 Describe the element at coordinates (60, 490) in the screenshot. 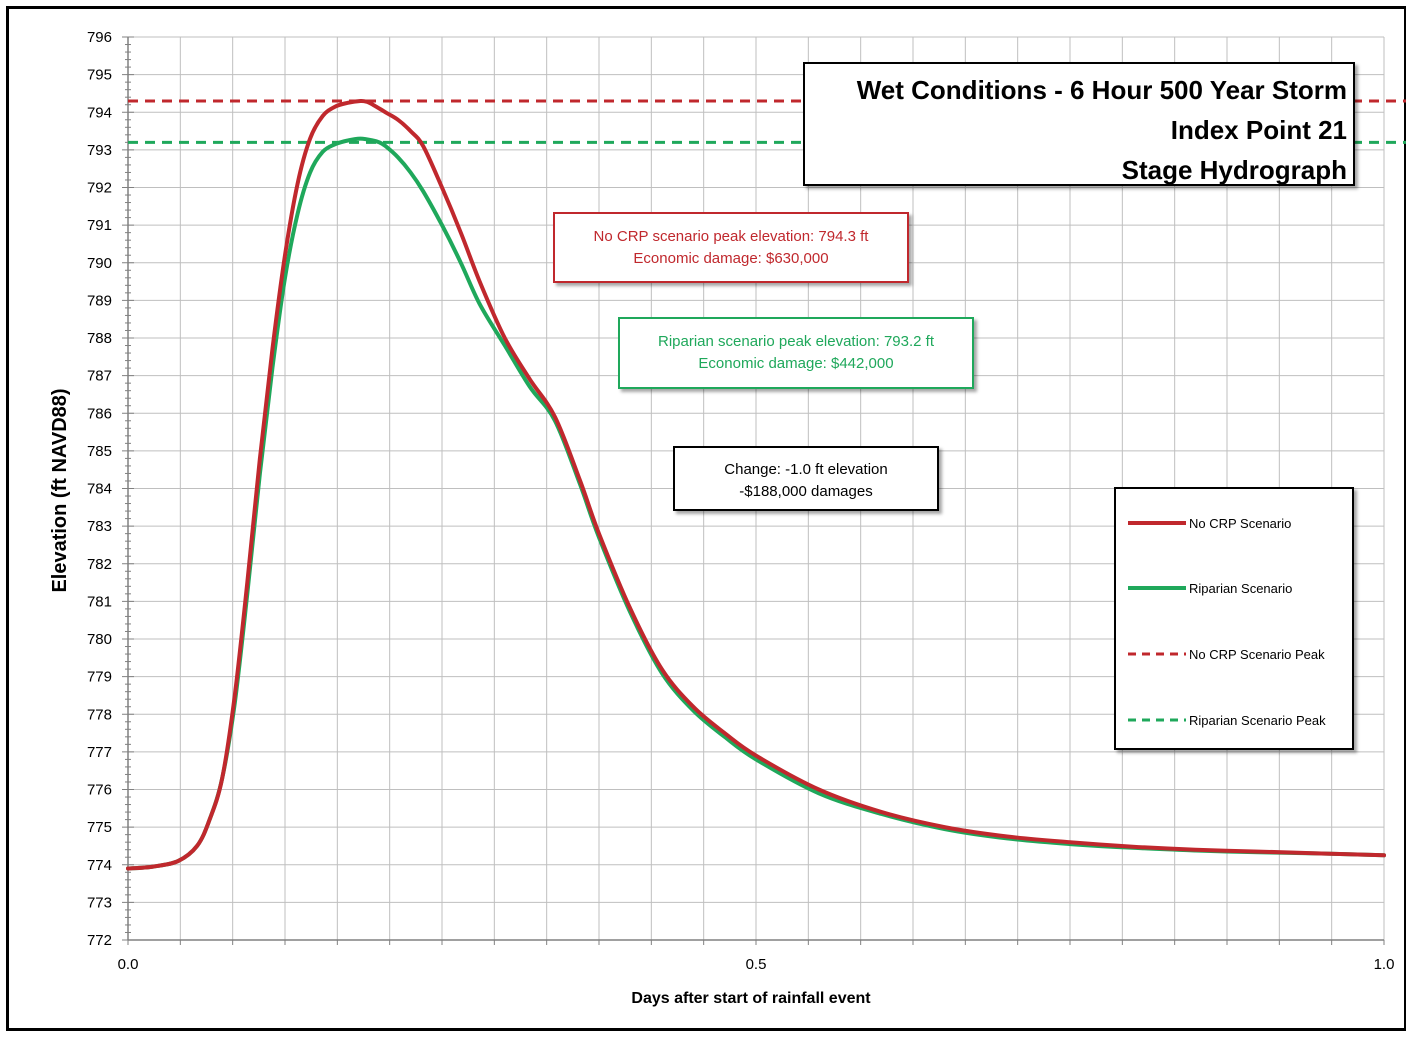

I see `y-axis-label: Elevation (ft NAVD88)` at that location.